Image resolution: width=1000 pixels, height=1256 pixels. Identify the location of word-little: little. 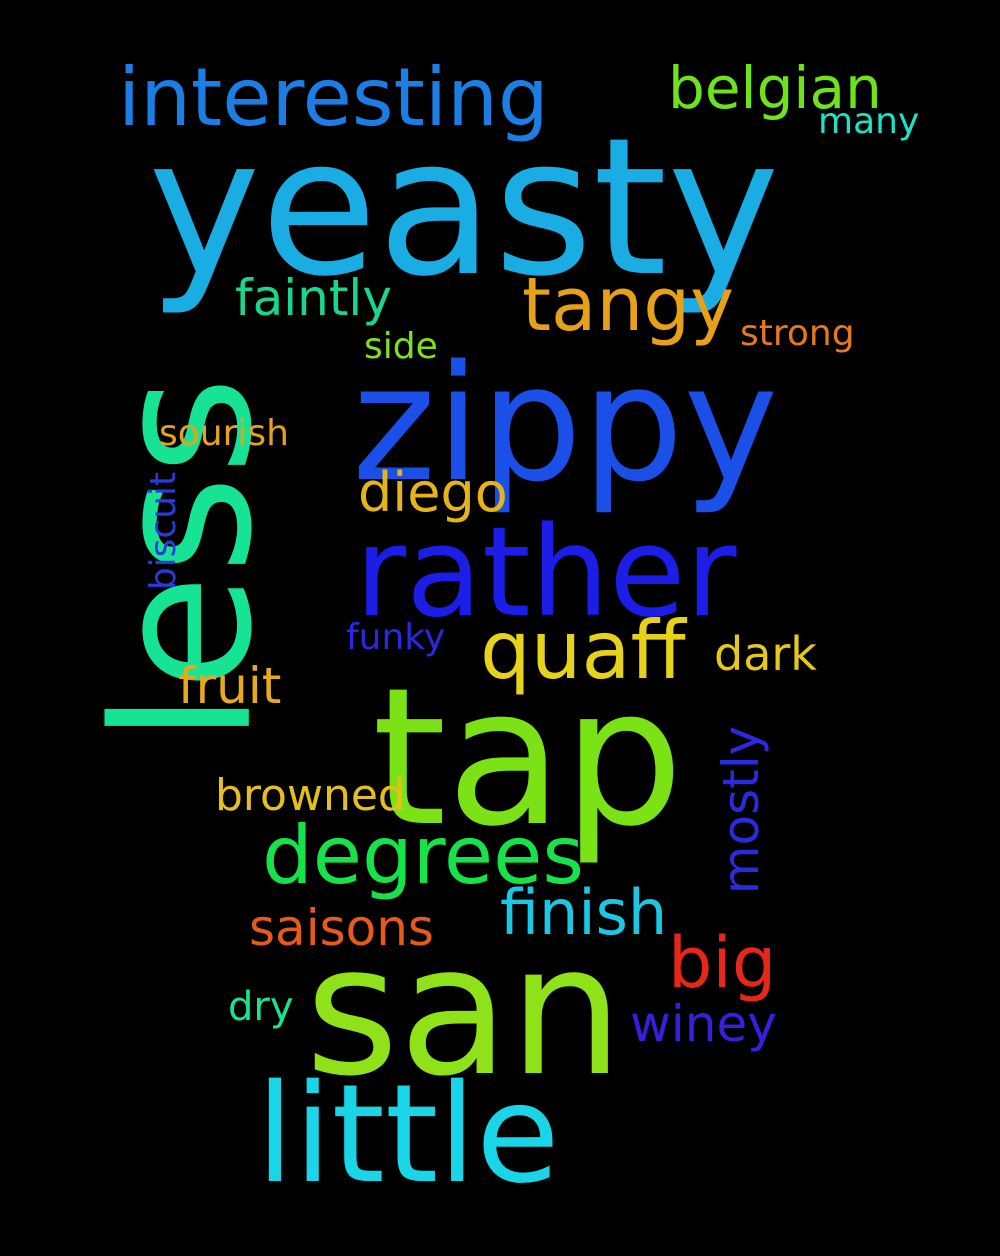
(408, 1135).